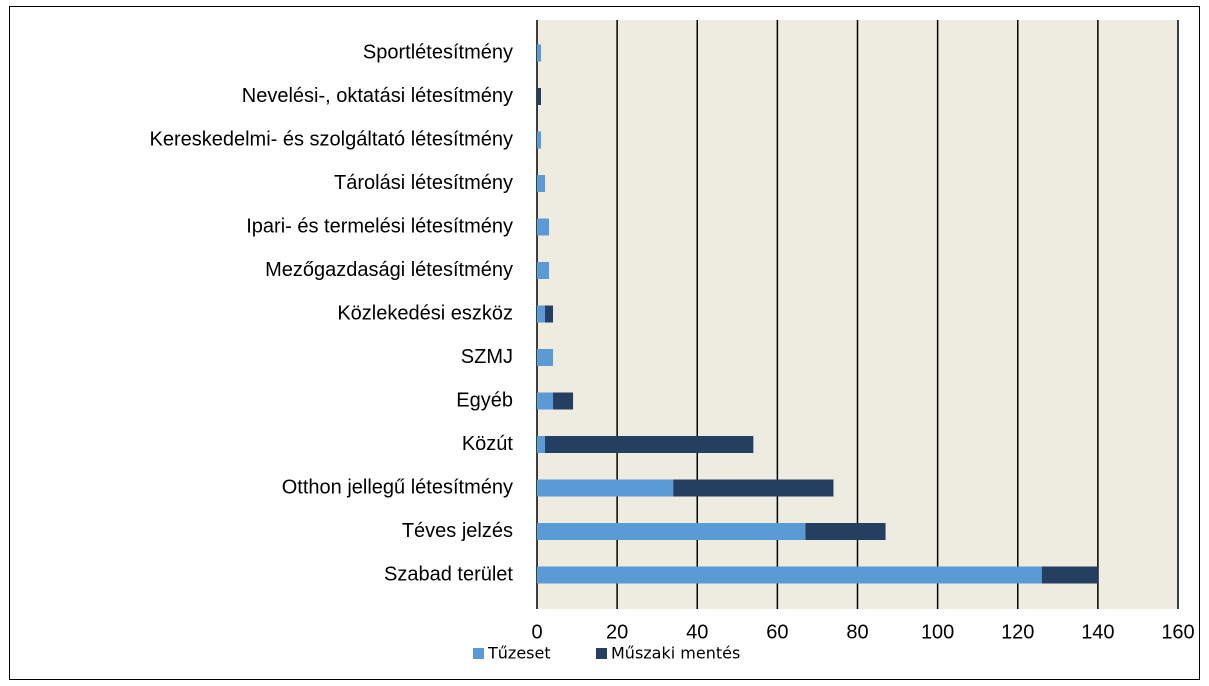 Image resolution: width=1209 pixels, height=686 pixels. Describe the element at coordinates (397, 487) in the screenshot. I see `y-tick-label: Otthon jellegű létesítmény` at that location.